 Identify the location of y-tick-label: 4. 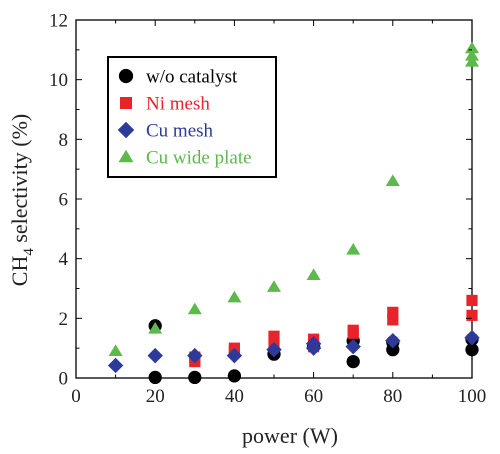
(64, 259).